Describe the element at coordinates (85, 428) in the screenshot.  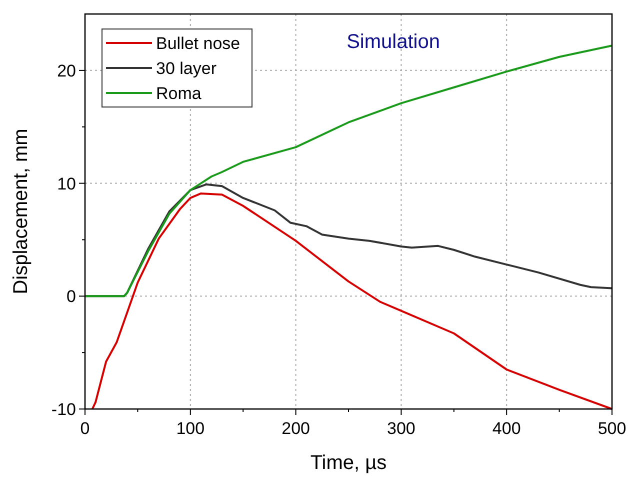
I see `x-tick-label: 0` at that location.